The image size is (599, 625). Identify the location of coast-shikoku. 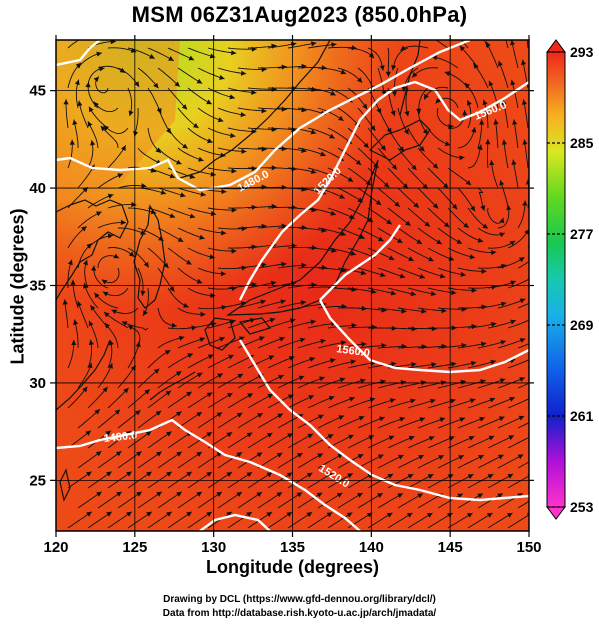
(255, 326).